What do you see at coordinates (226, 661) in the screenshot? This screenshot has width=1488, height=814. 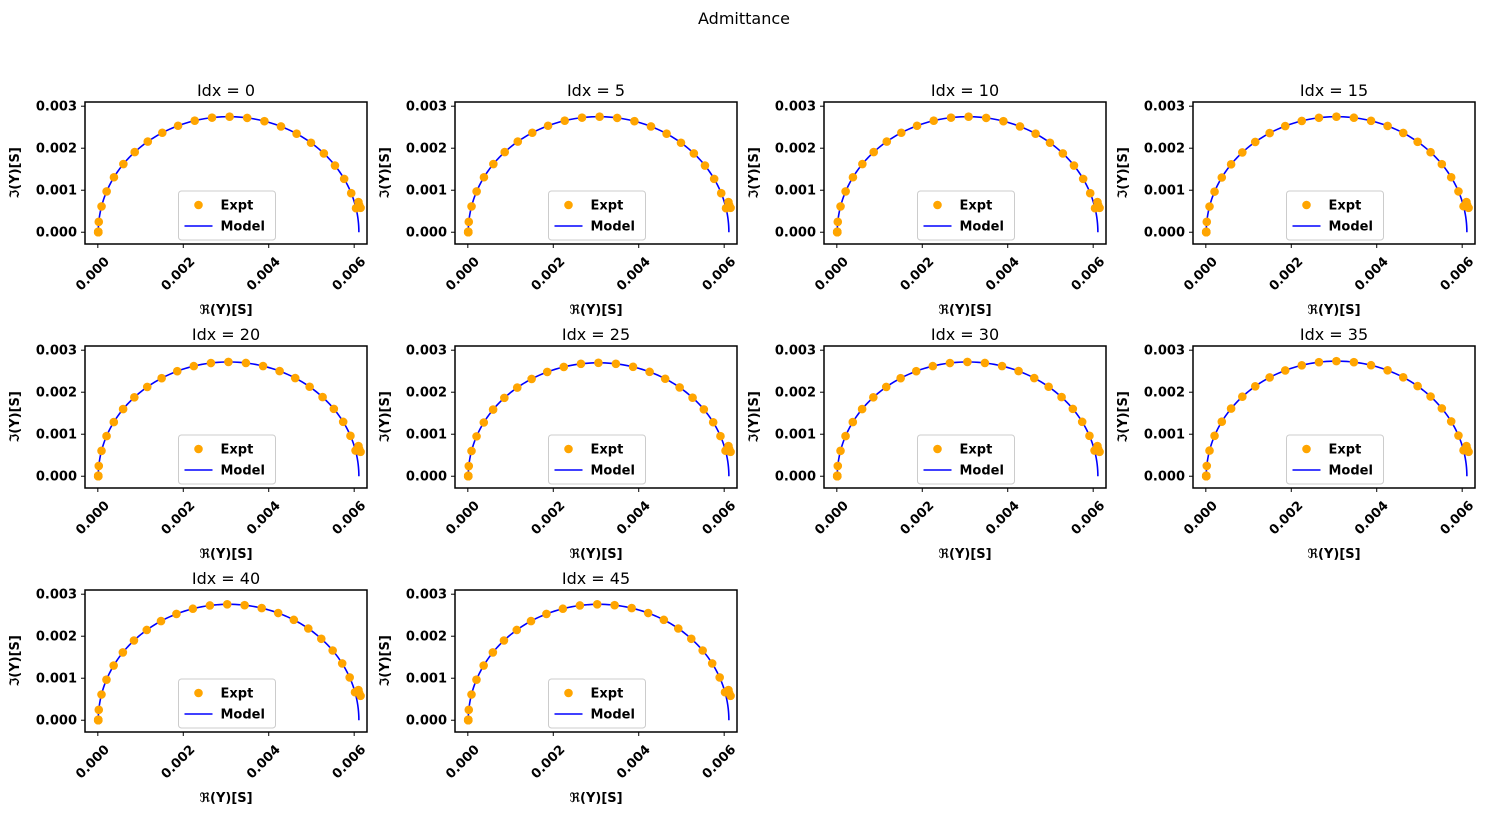 I see `axes-frame` at bounding box center [226, 661].